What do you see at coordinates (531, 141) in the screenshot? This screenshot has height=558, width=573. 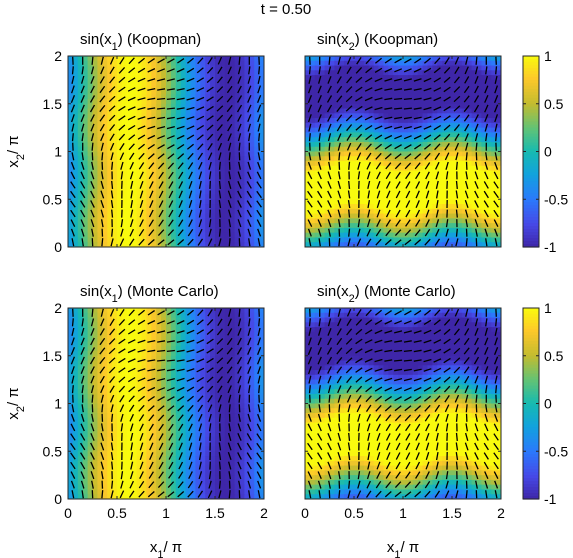 I see `colorbar-cell` at bounding box center [531, 141].